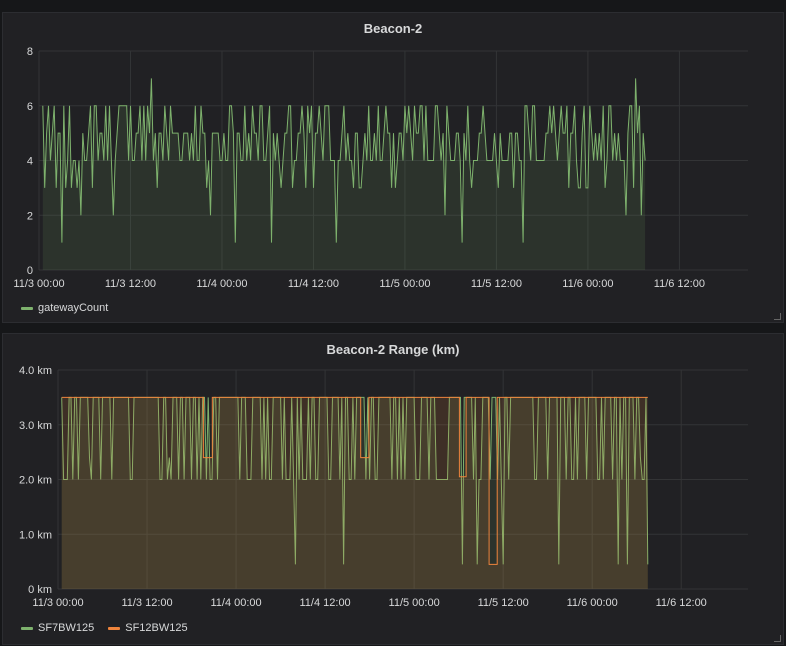  What do you see at coordinates (35, 535) in the screenshot?
I see `y-tick-label: 1.0 km` at bounding box center [35, 535].